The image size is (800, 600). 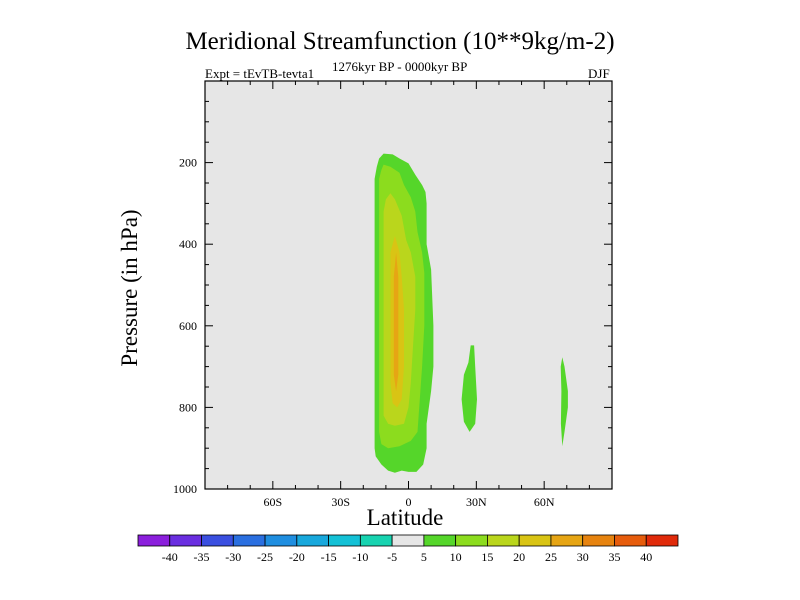 I want to click on colorbar-label: 10, so click(x=456, y=557).